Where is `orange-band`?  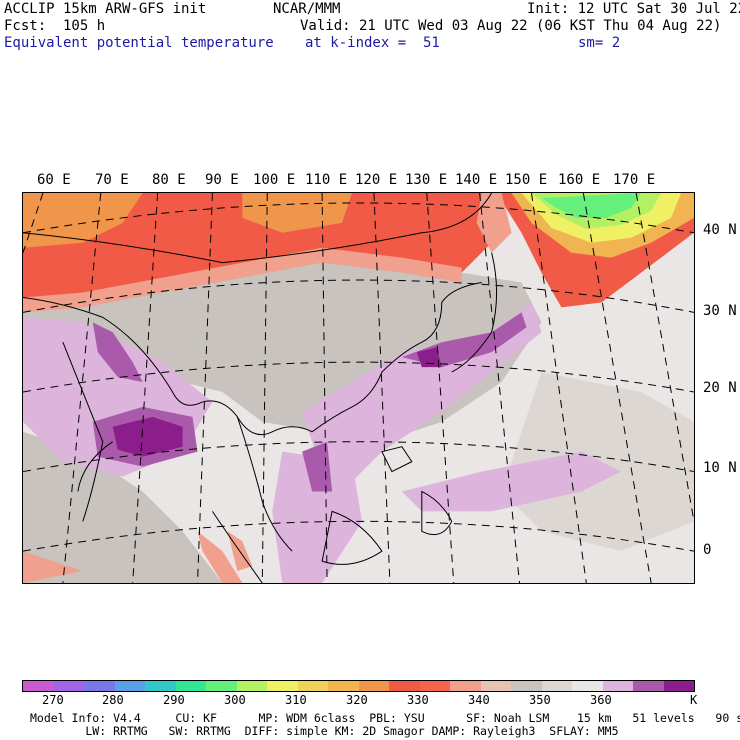
orange-band is located at coordinates (83, 220).